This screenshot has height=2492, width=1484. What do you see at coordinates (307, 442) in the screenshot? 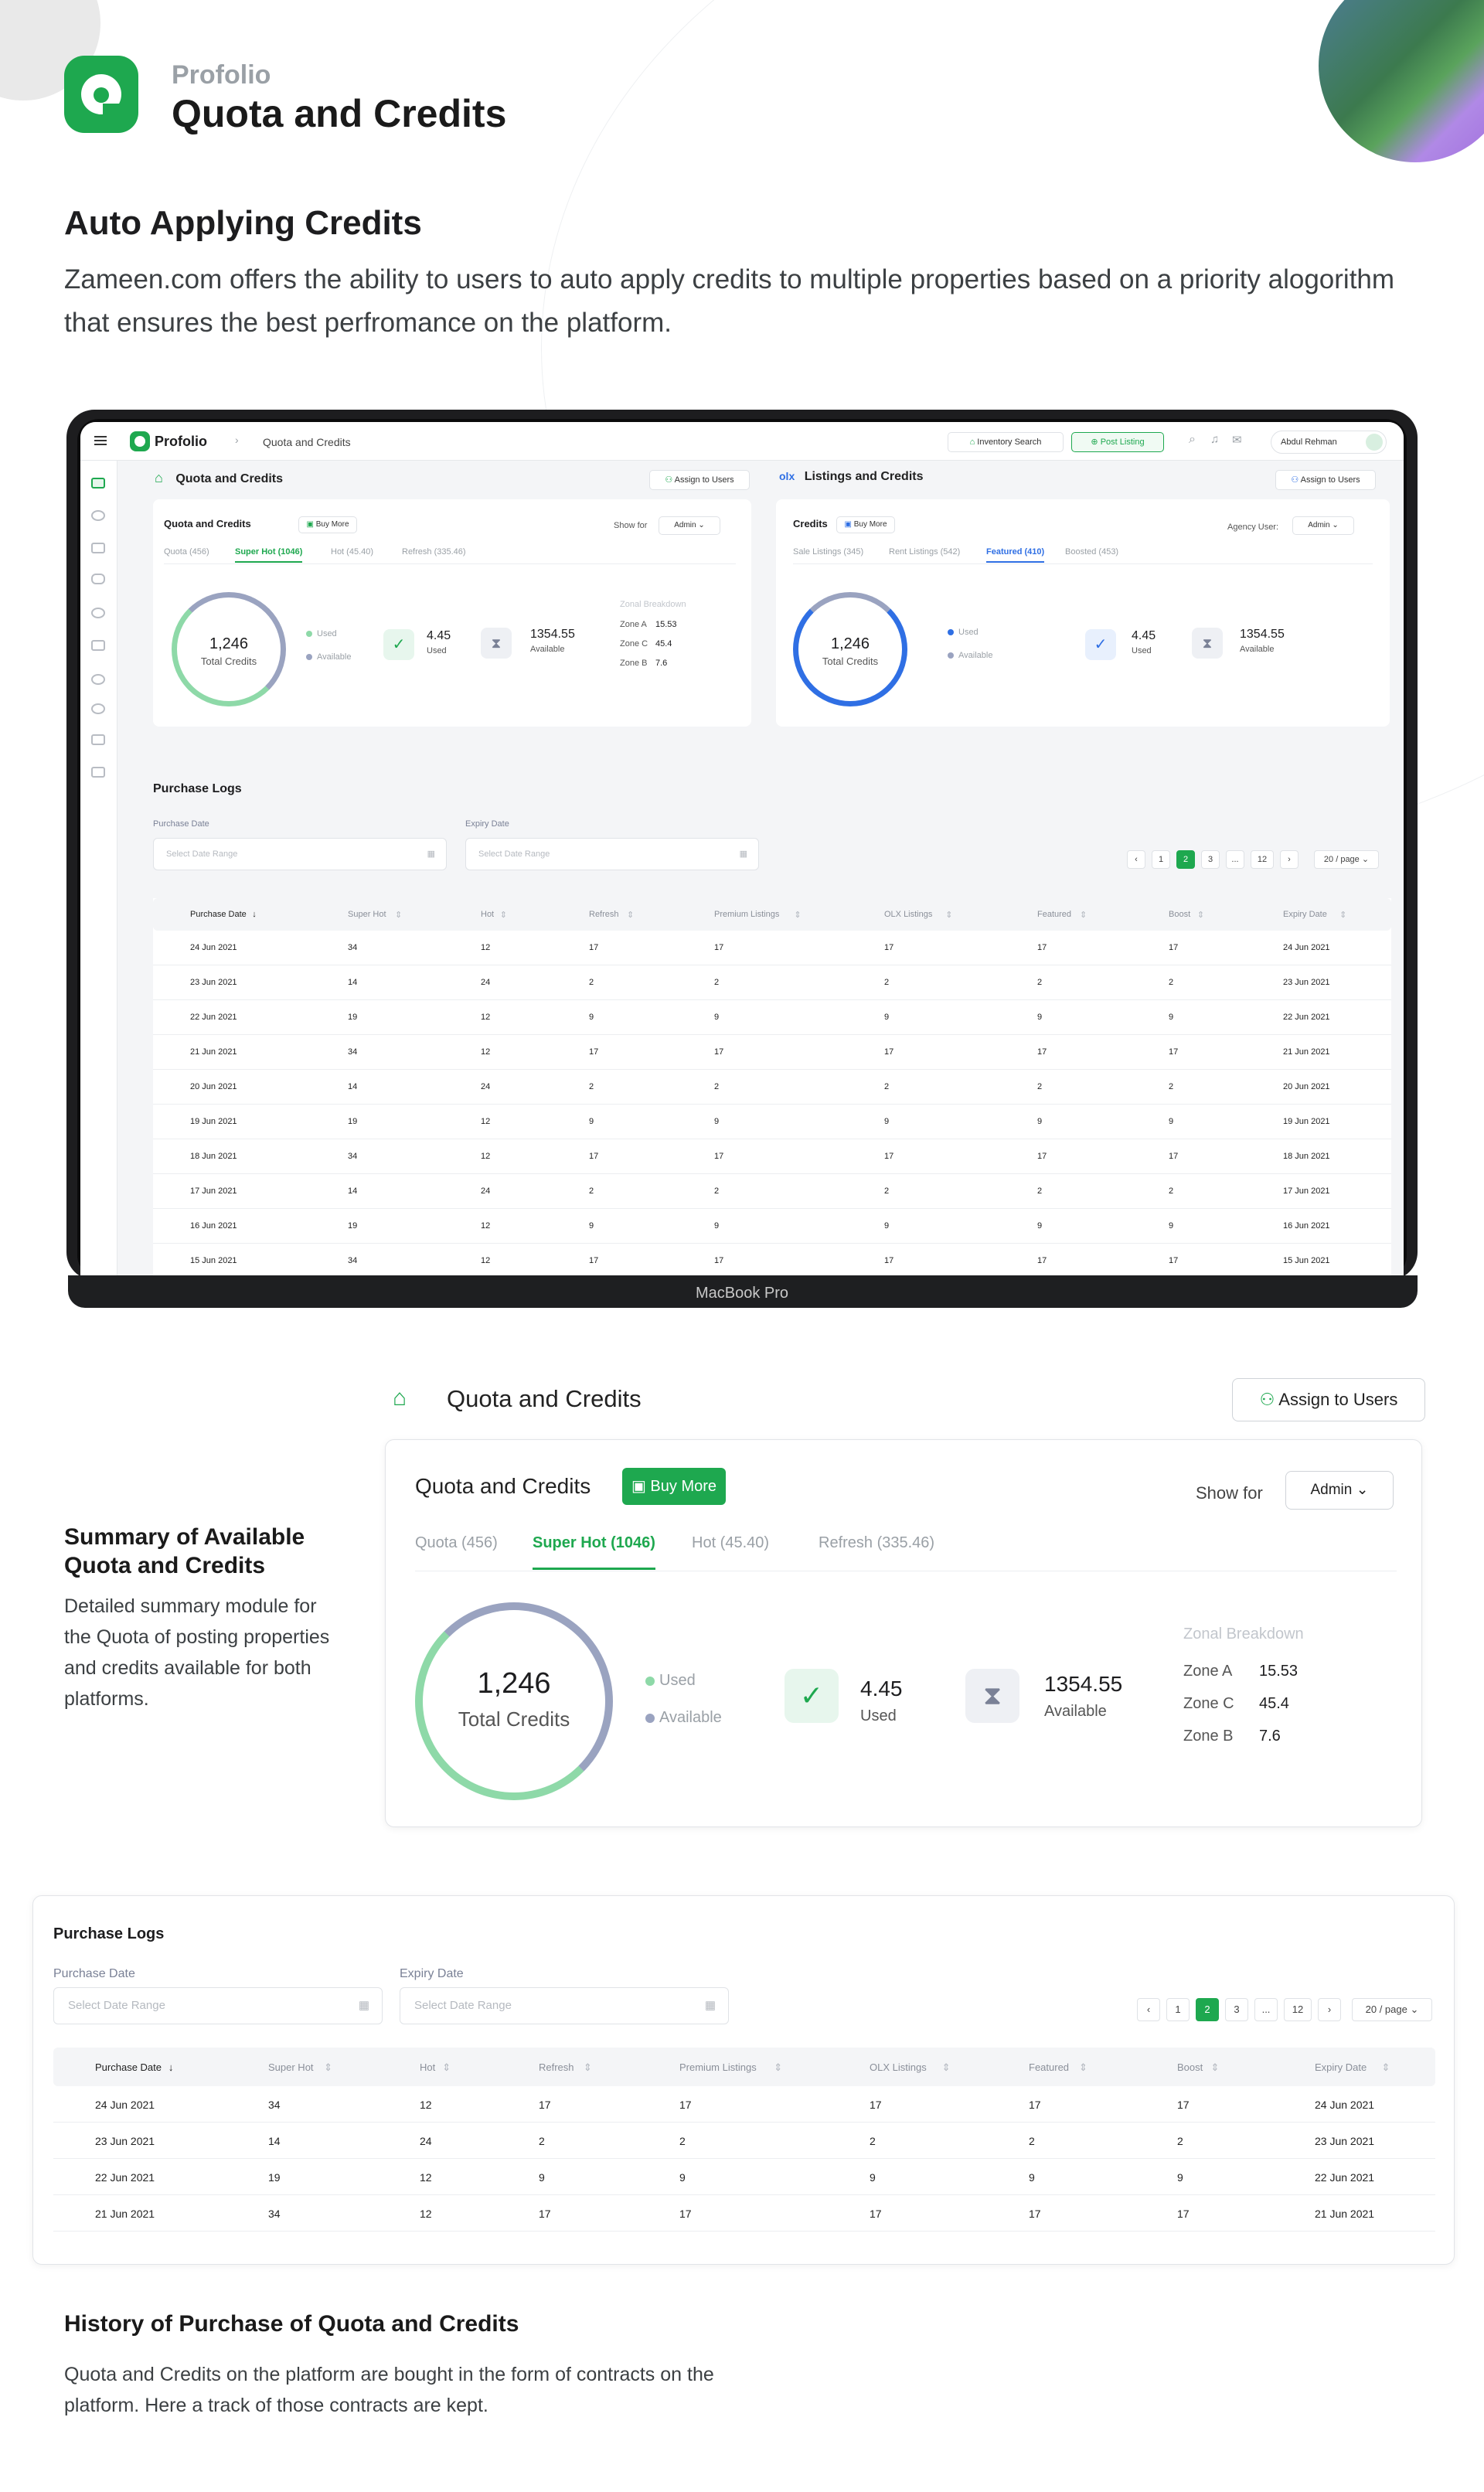
I see `breadcrumb: Quota and Credits` at bounding box center [307, 442].